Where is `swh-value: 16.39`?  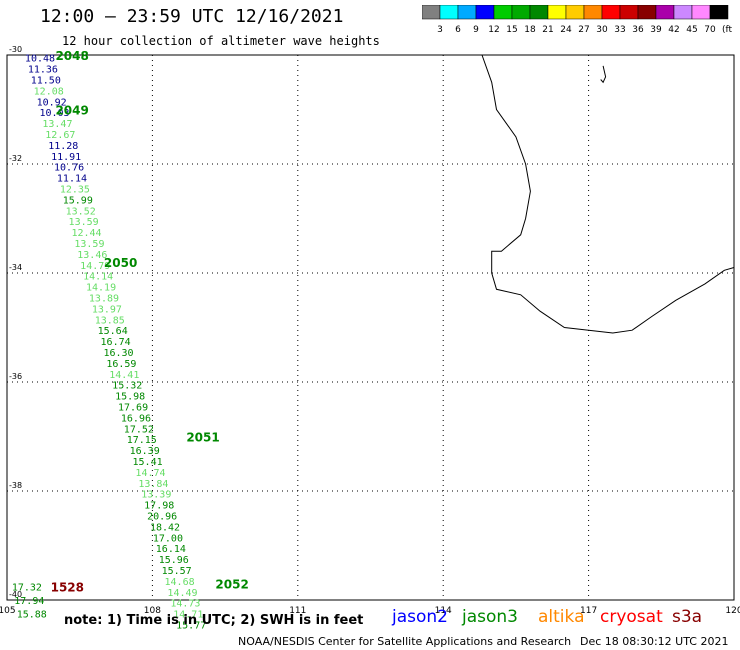 swh-value: 16.39 is located at coordinates (145, 451).